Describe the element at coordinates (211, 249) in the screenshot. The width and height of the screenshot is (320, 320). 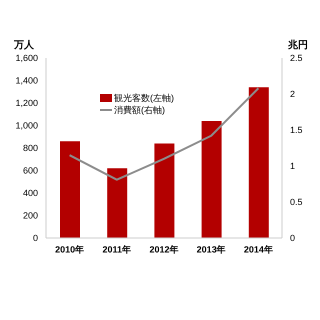
I see `x-tick-label: 2013年` at that location.